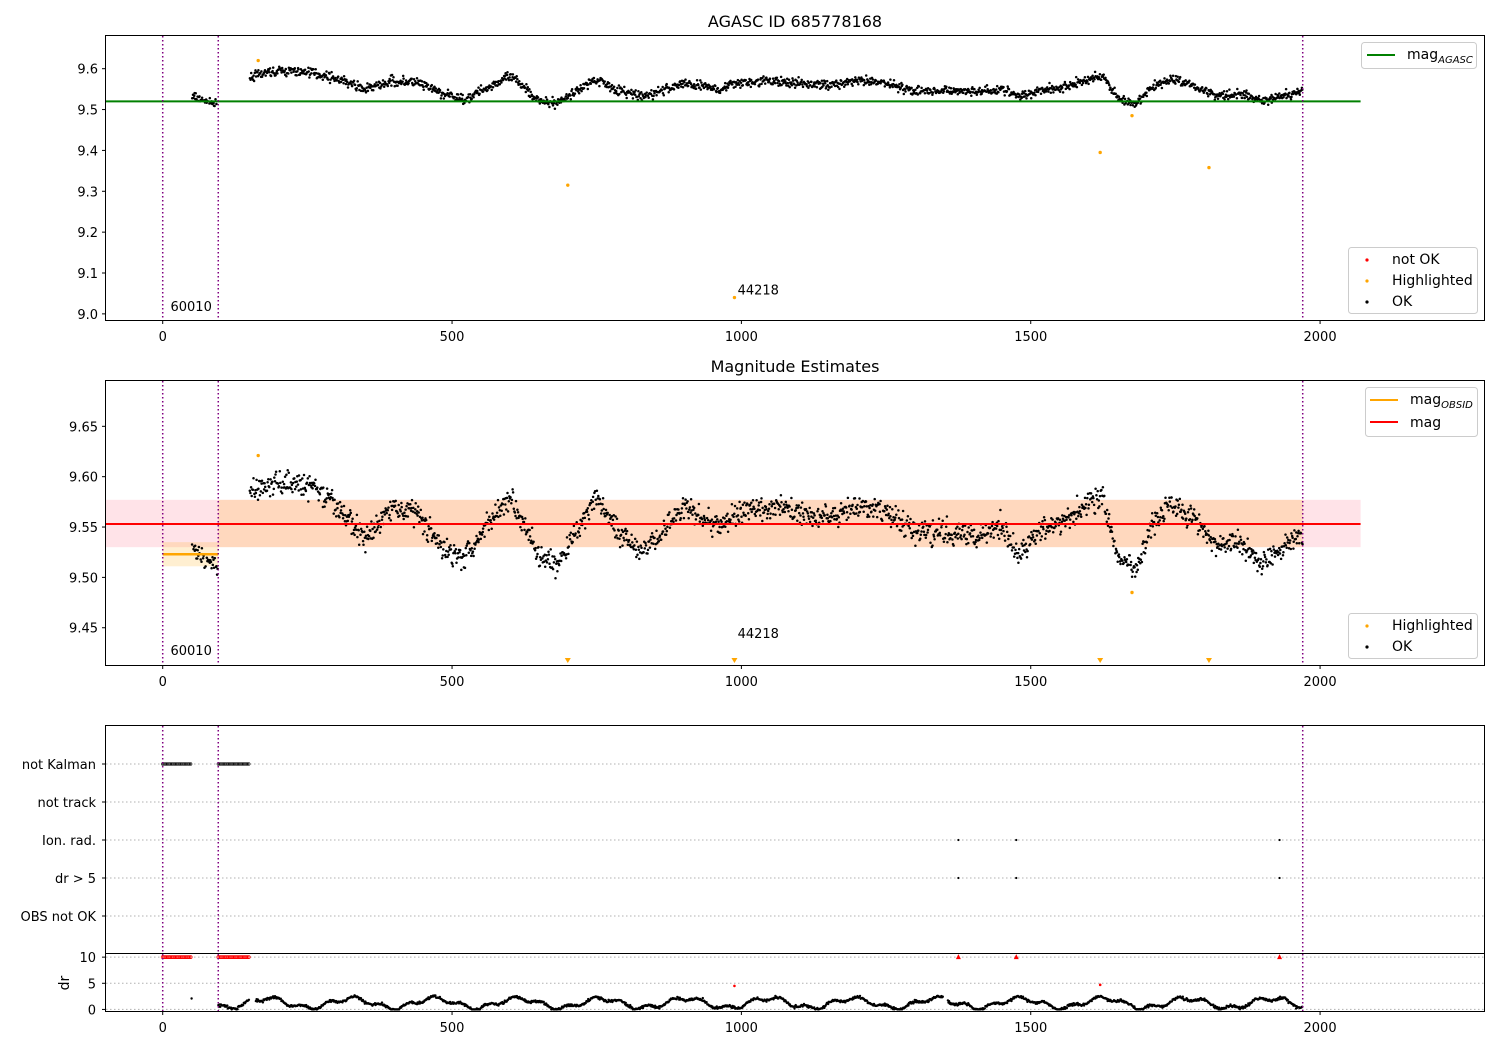 The image size is (1500, 1050). What do you see at coordinates (734, 297) in the screenshot?
I see `highlighted-point` at bounding box center [734, 297].